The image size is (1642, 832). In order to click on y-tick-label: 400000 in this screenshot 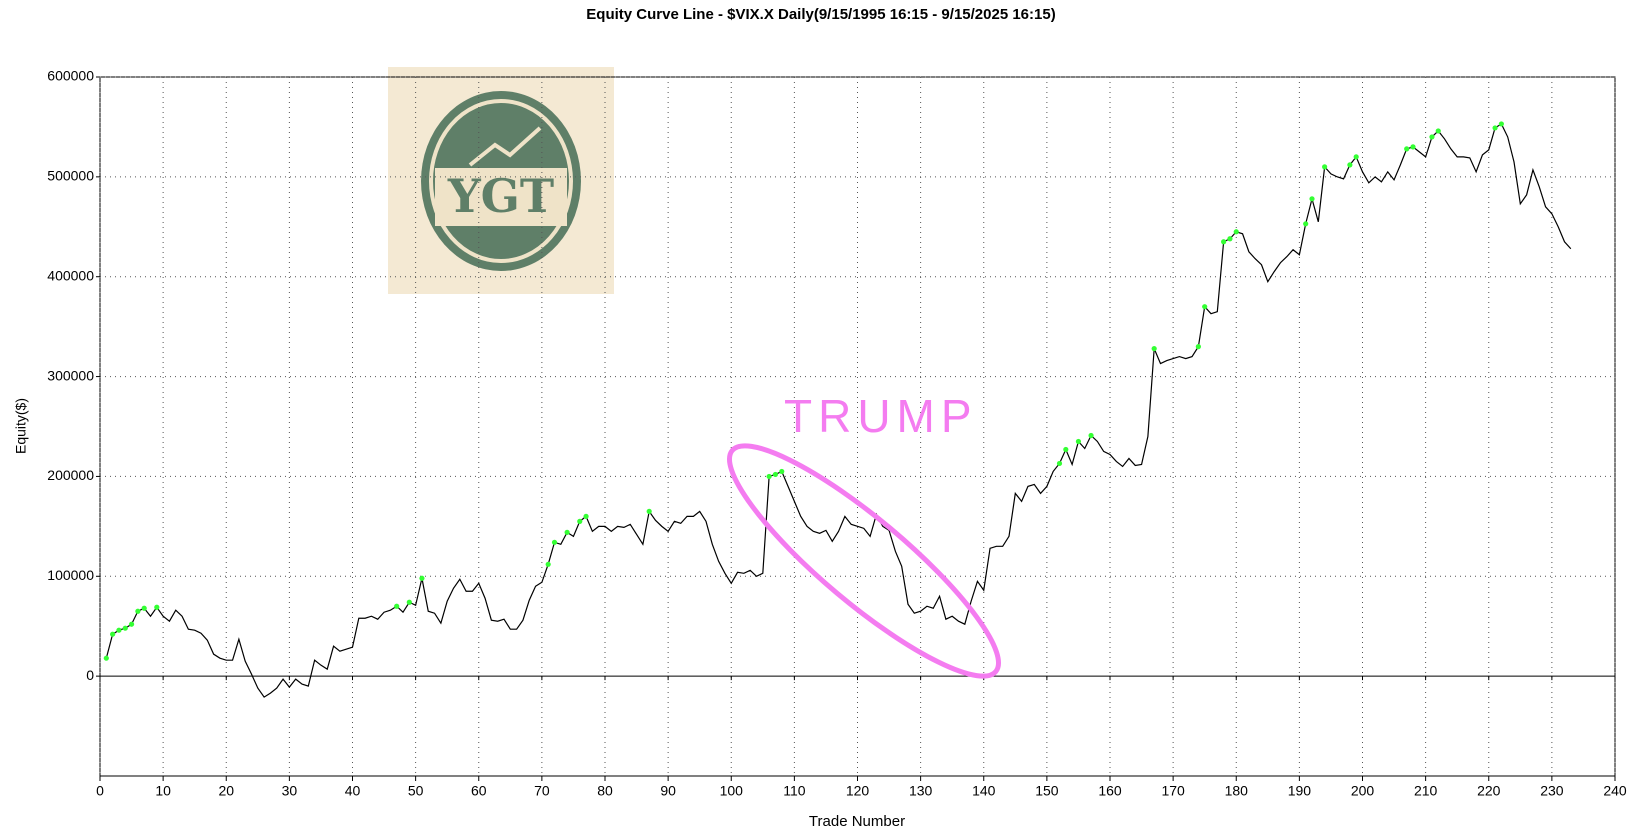, I will do `click(70, 275)`.